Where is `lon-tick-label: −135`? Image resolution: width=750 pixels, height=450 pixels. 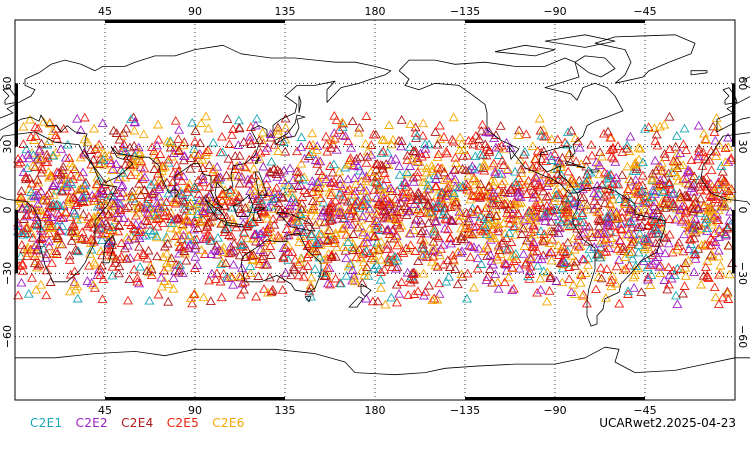 lon-tick-label: −135 is located at coordinates (465, 11).